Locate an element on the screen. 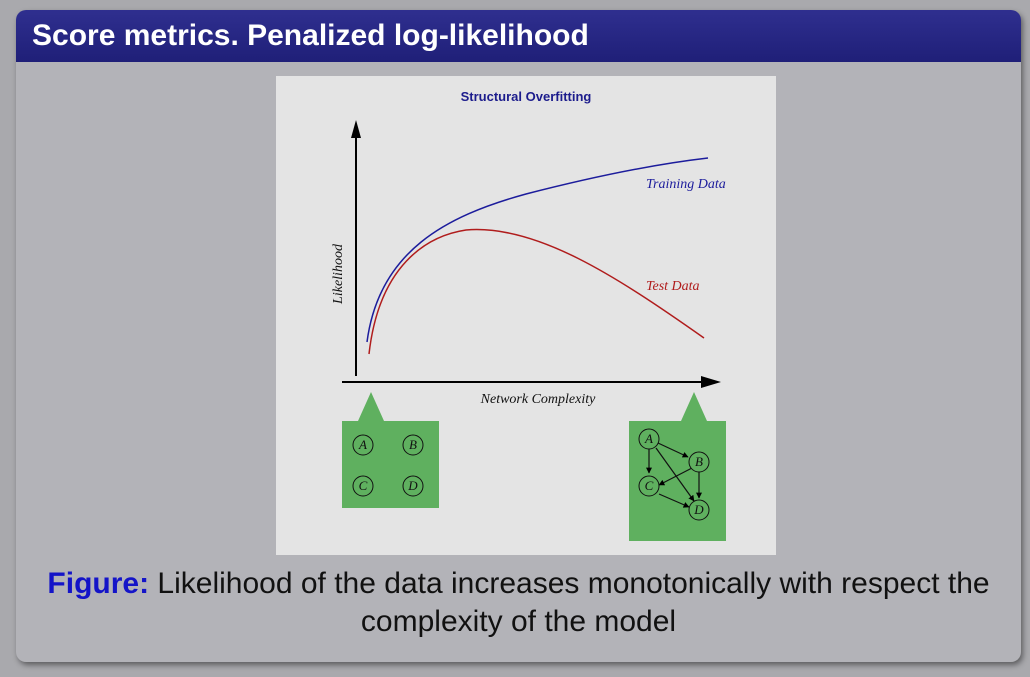 The width and height of the screenshot is (1030, 677). training-data-label: Training Data is located at coordinates (686, 184).